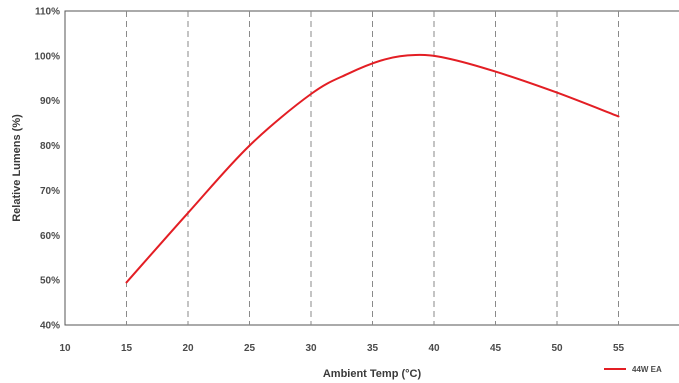  I want to click on y-tick-label: 60%, so click(50, 236).